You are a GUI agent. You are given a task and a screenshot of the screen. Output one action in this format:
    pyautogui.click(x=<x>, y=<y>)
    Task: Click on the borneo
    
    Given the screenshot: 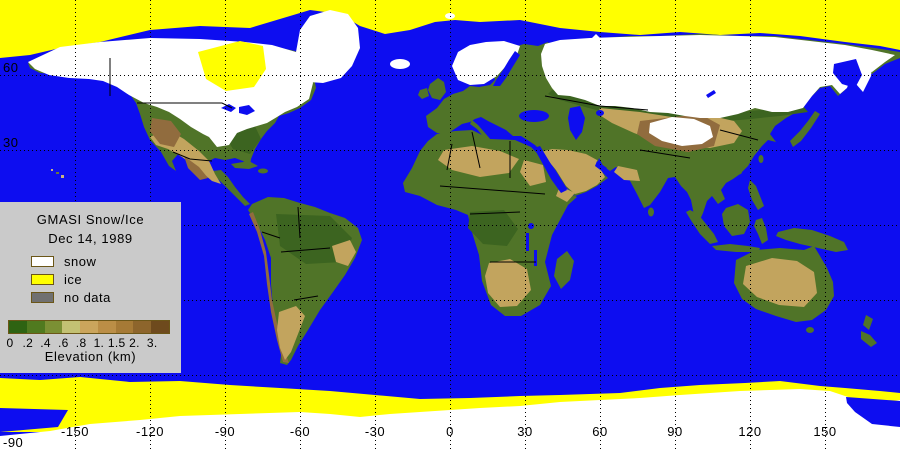 What is the action you would take?
    pyautogui.click(x=736, y=220)
    